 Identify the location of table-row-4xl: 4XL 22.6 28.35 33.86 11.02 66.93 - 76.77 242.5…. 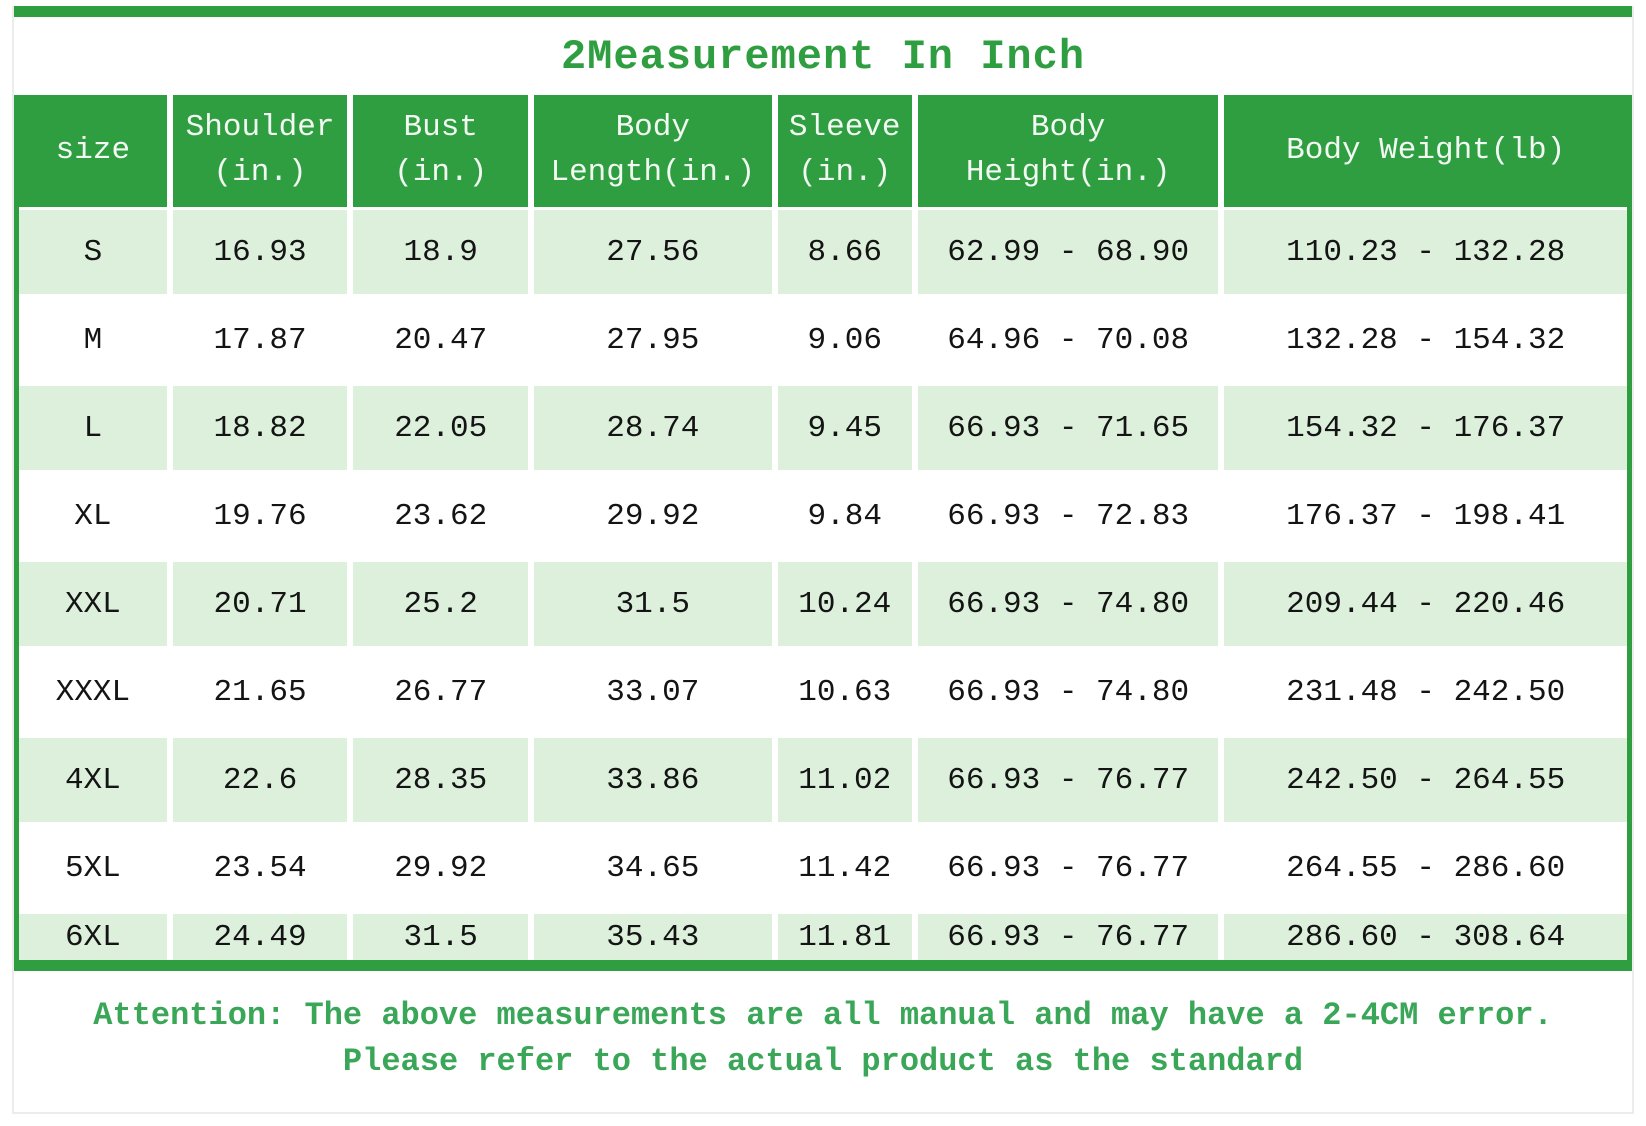
(823, 781).